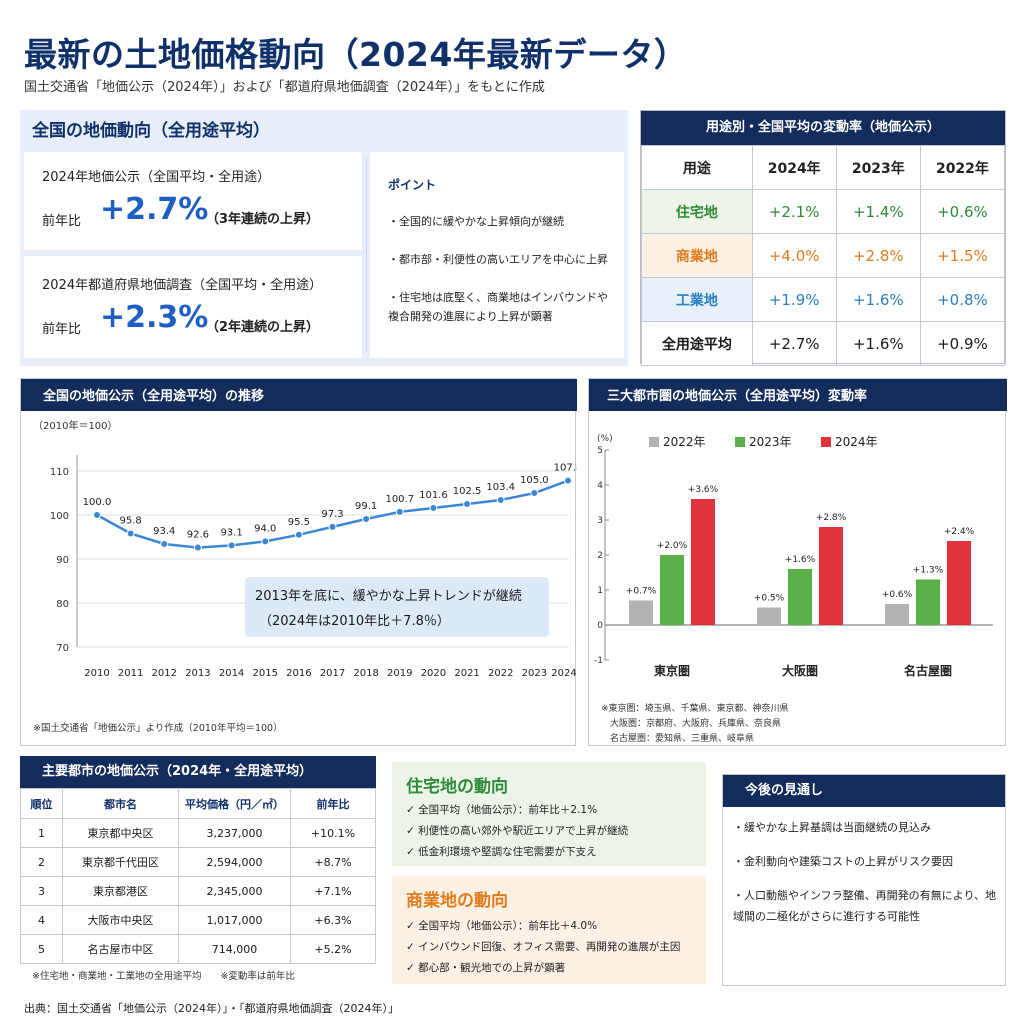 This screenshot has height=1024, width=1024. What do you see at coordinates (120, 862) in the screenshot?
I see `city-name-cell: 東京都千代田区` at bounding box center [120, 862].